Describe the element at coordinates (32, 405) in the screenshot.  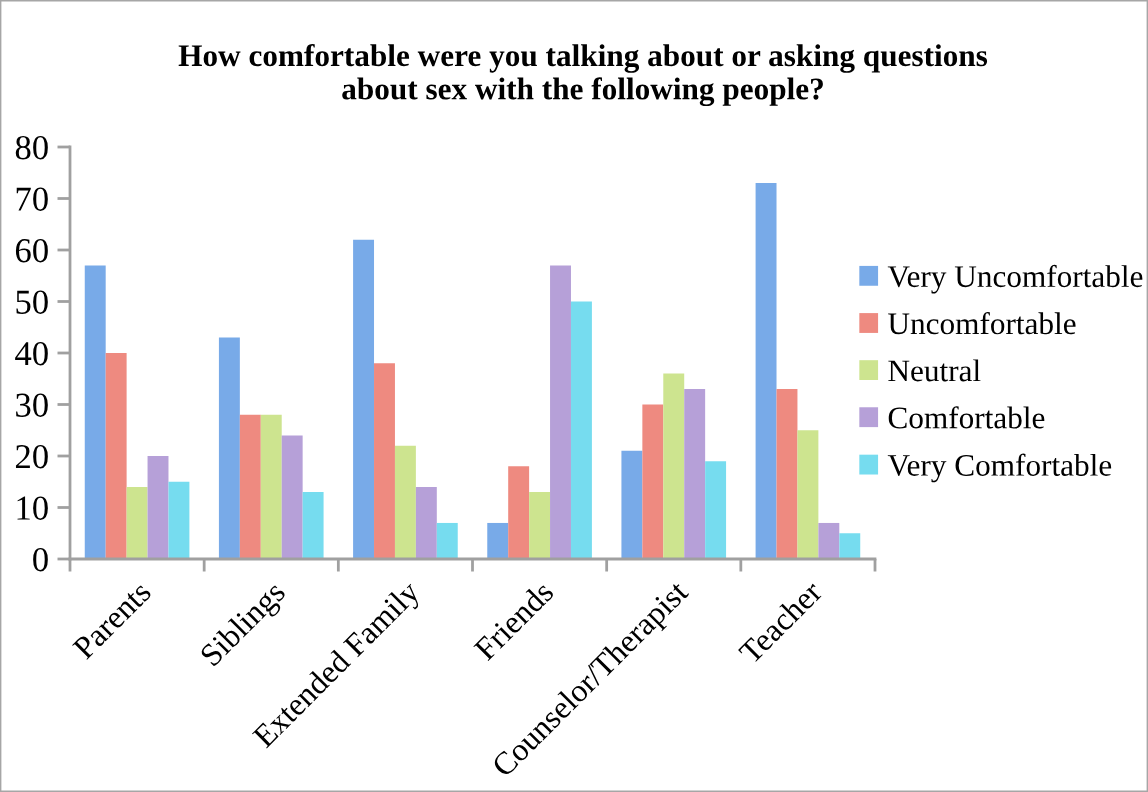
I see `y-tick-label: 30` at that location.